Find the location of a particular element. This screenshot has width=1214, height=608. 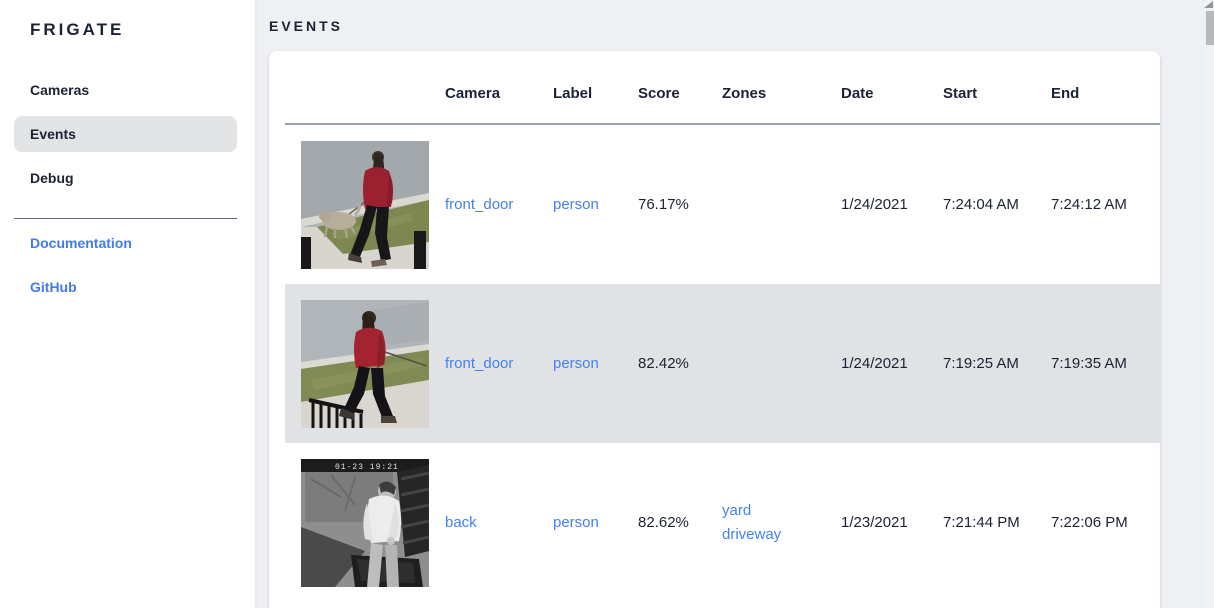

camera-link: back is located at coordinates (461, 522).